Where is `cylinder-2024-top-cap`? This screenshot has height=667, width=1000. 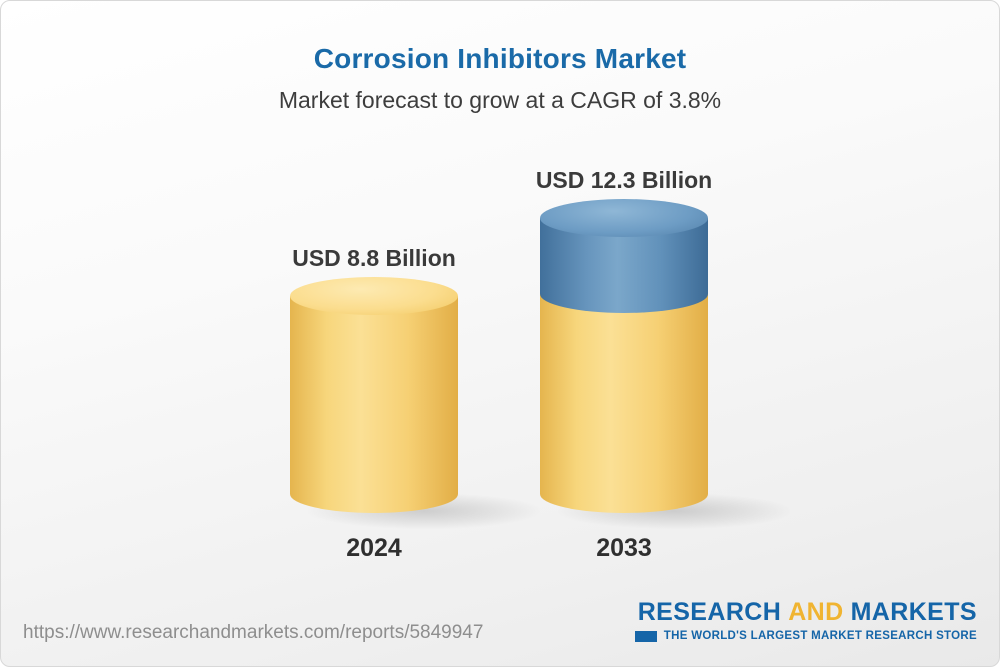 cylinder-2024-top-cap is located at coordinates (374, 296).